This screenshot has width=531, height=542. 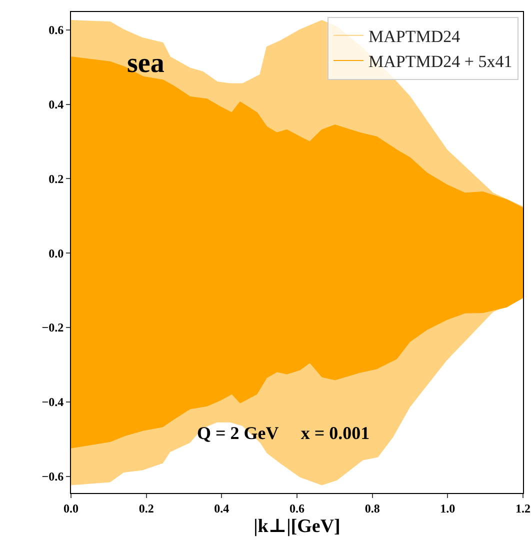 I want to click on y-tick-label: −0.4, so click(x=53, y=402).